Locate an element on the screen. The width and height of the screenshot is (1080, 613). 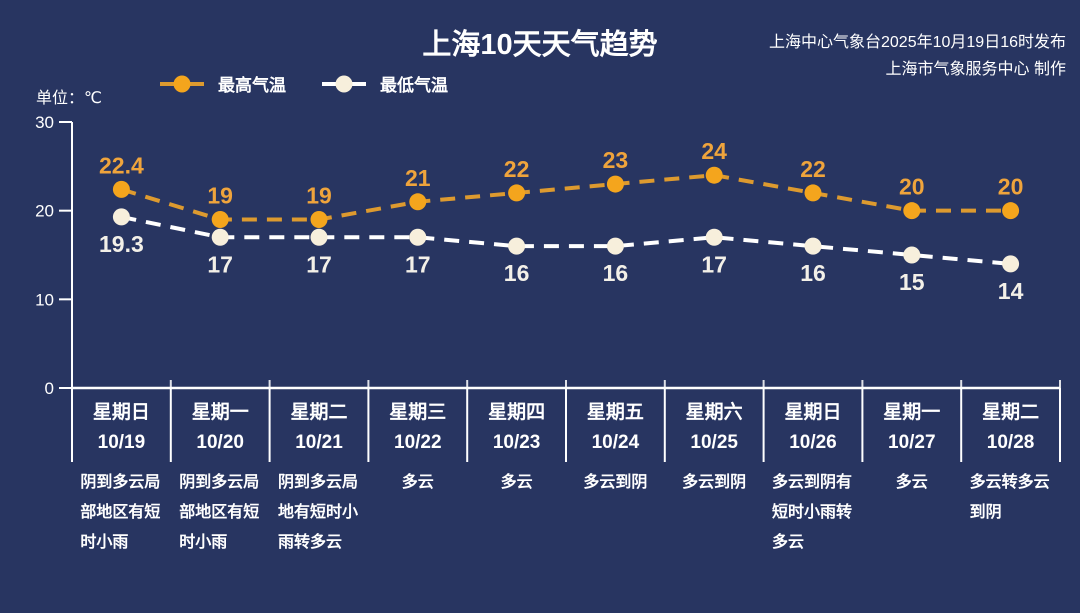
date-label: 10/28 is located at coordinates (1010, 442).